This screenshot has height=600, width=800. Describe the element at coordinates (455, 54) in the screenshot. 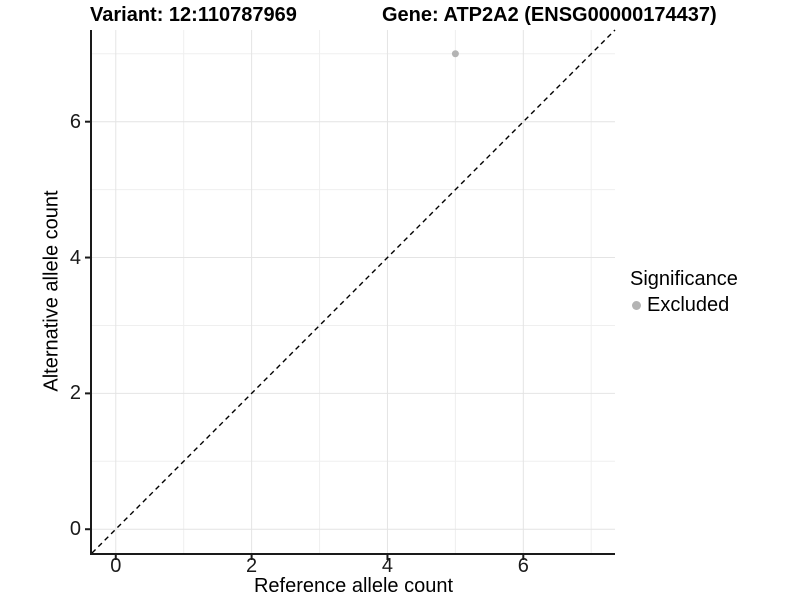

I see `data-point` at that location.